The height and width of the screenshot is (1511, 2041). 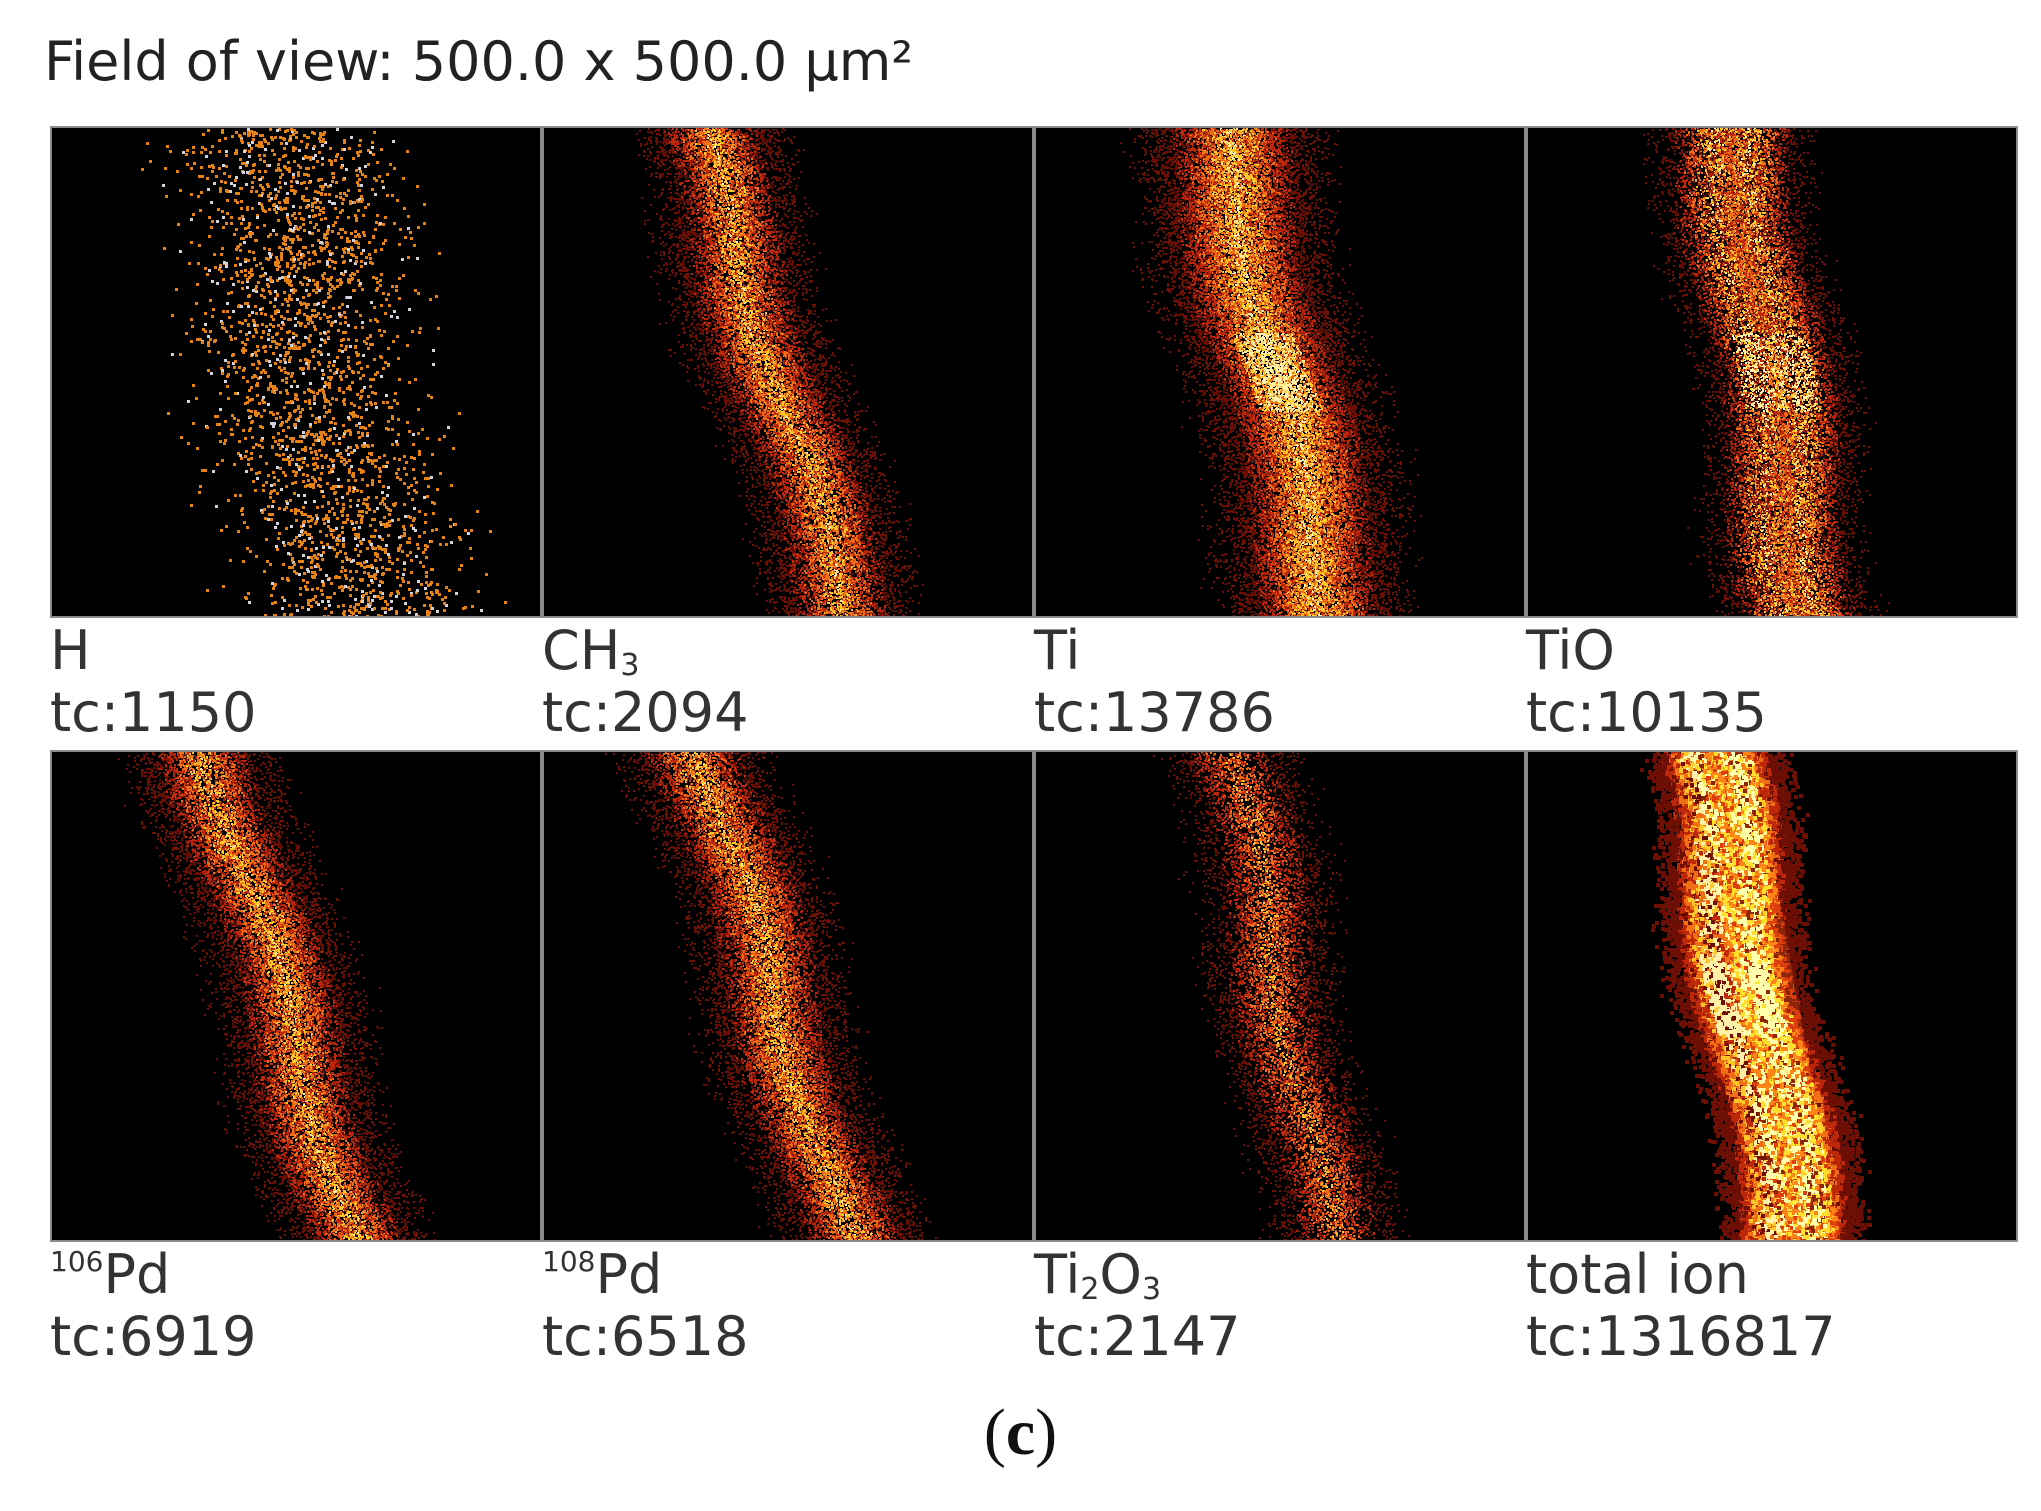 I want to click on ion-name: CH3, so click(x=591, y=651).